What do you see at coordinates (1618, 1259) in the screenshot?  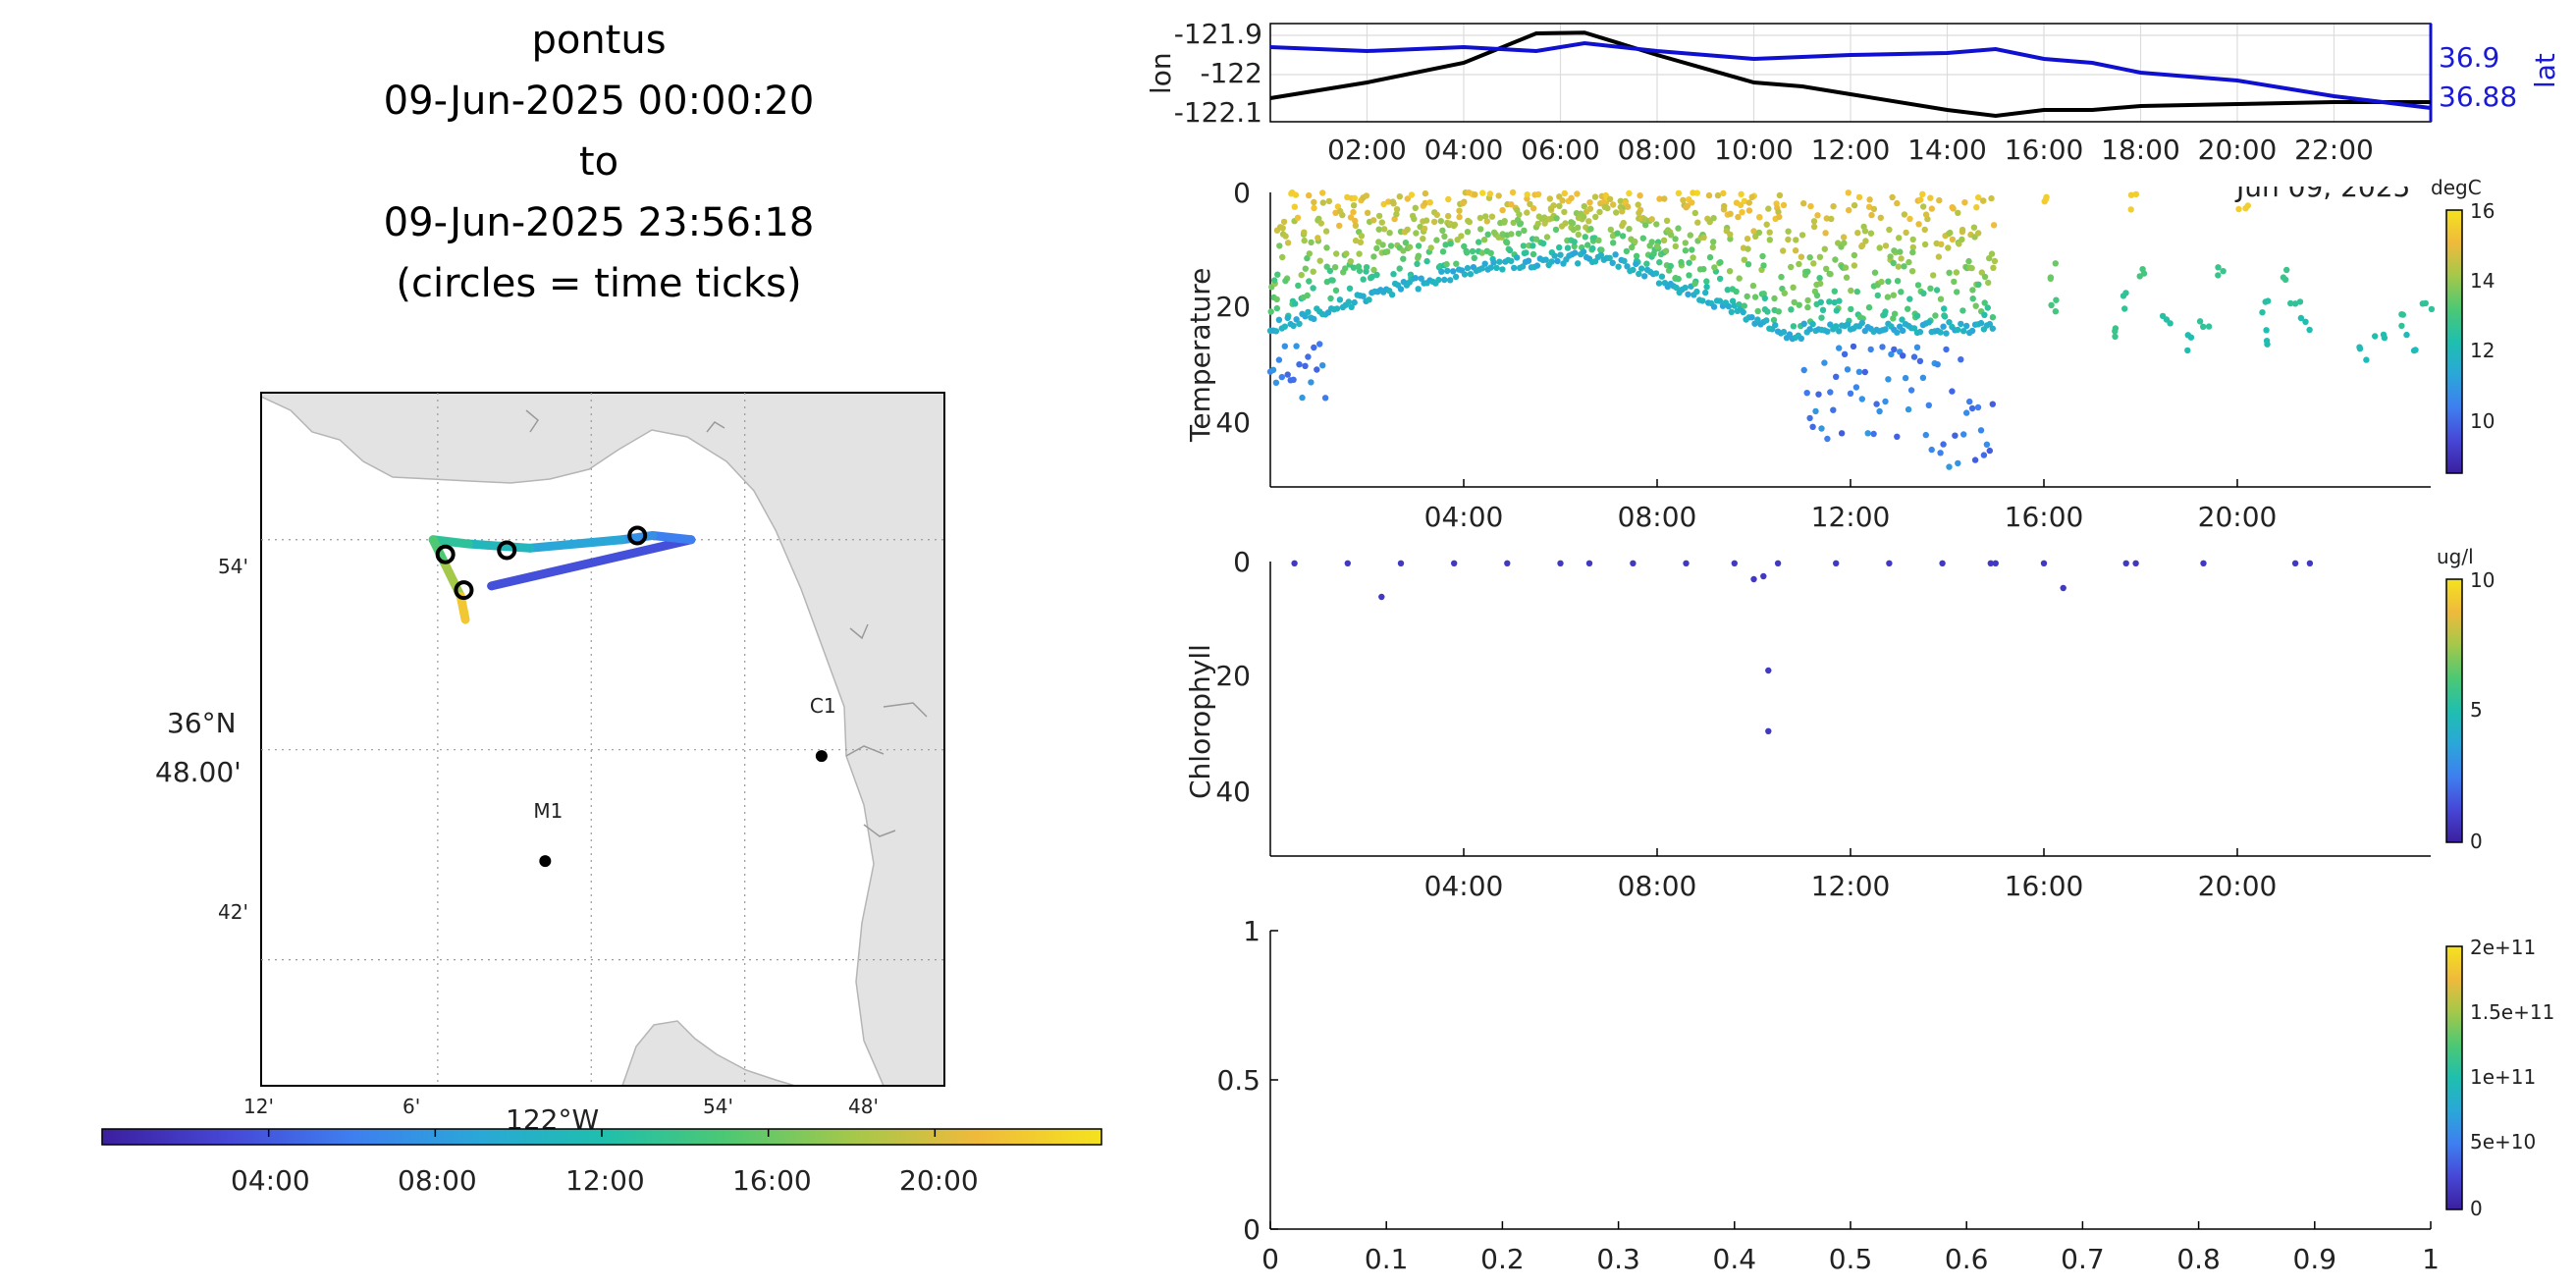 I see `x-tick-label: 0.3` at bounding box center [1618, 1259].